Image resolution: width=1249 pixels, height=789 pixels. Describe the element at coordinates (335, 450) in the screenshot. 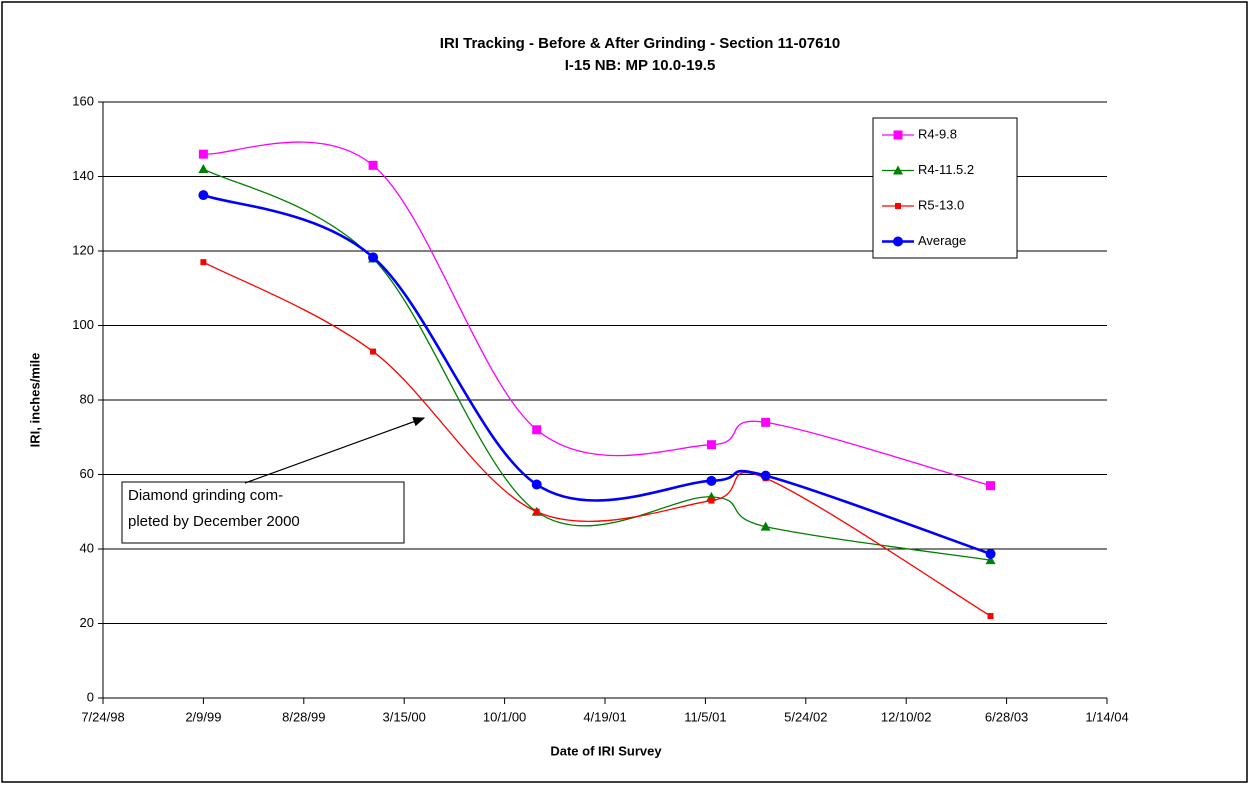

I see `annotation-arrow` at that location.